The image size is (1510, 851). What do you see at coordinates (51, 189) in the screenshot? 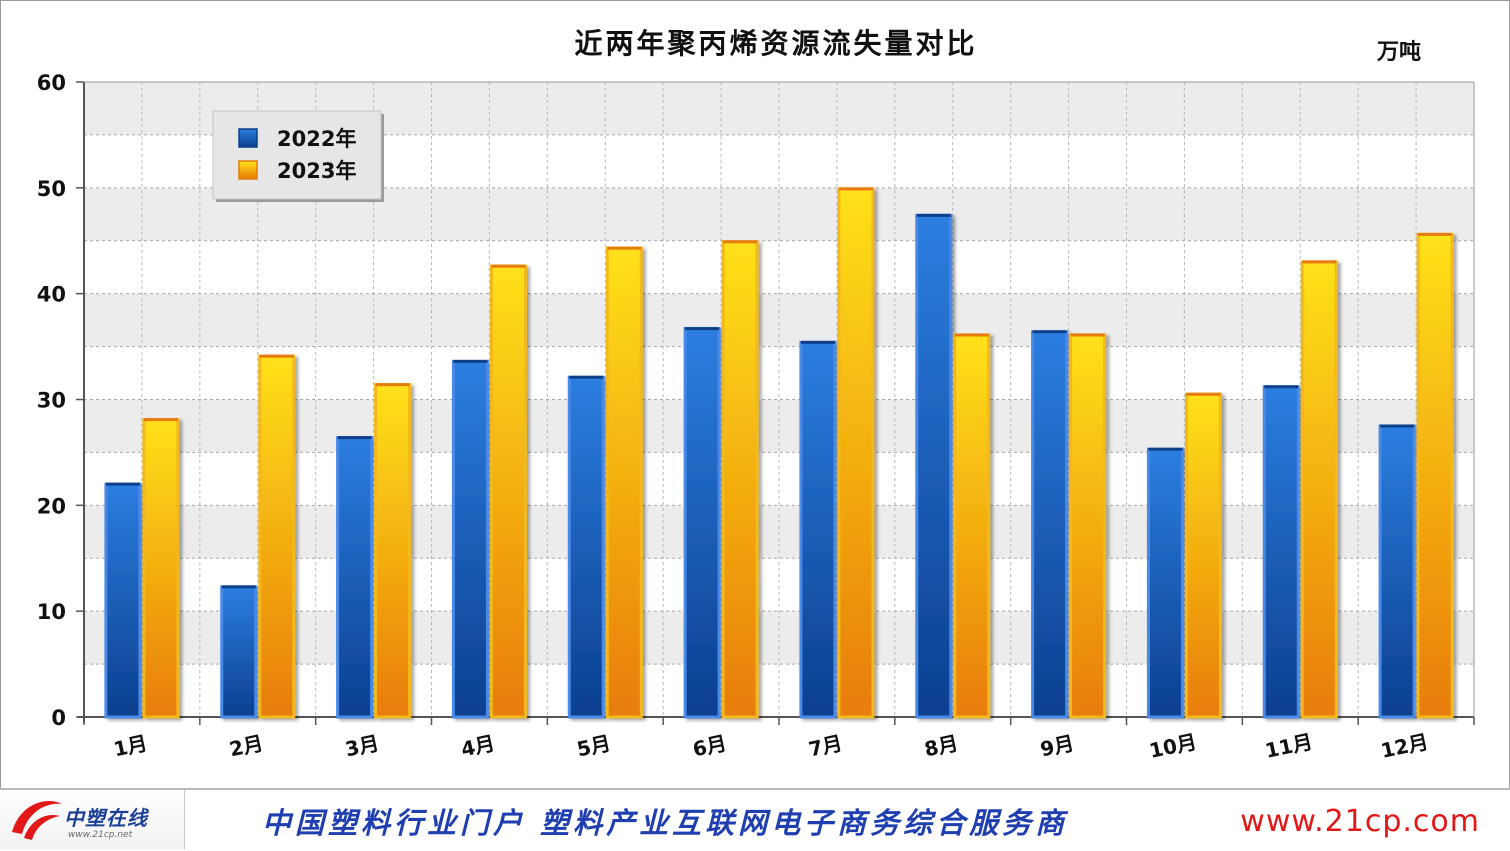
I see `y-tick-label: 50` at bounding box center [51, 189].